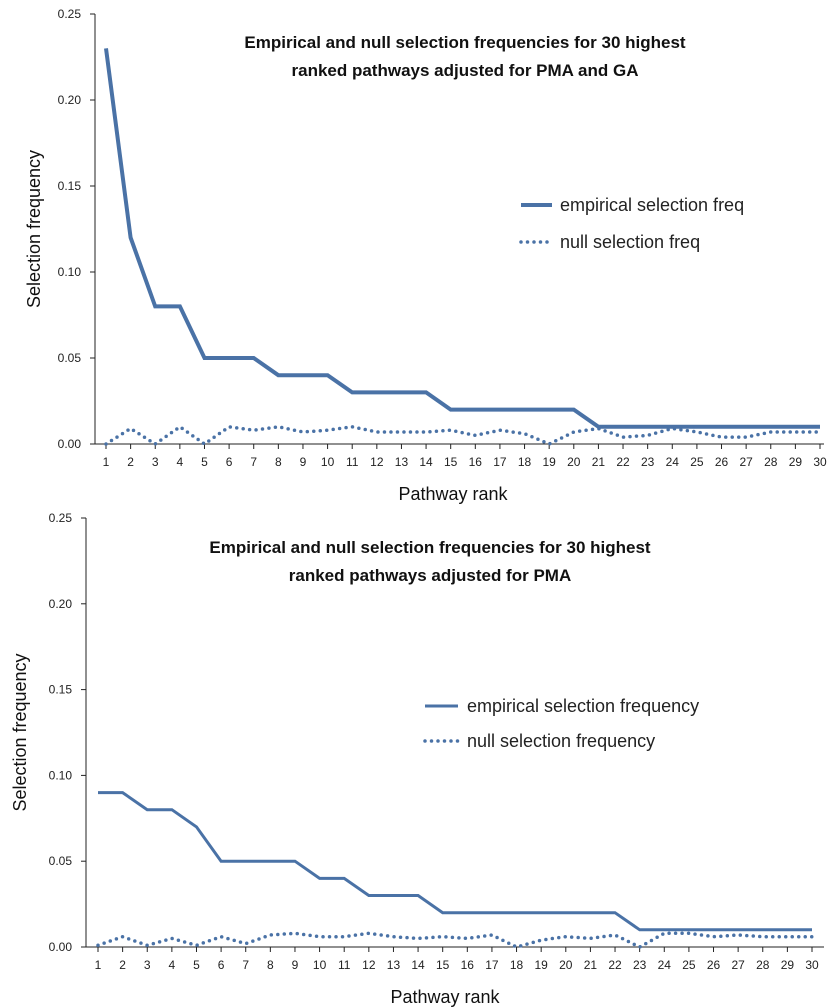 Image resolution: width=834 pixels, height=1007 pixels. What do you see at coordinates (430, 575) in the screenshot?
I see `chart-title-line: ranked pathways adjusted for PMA` at bounding box center [430, 575].